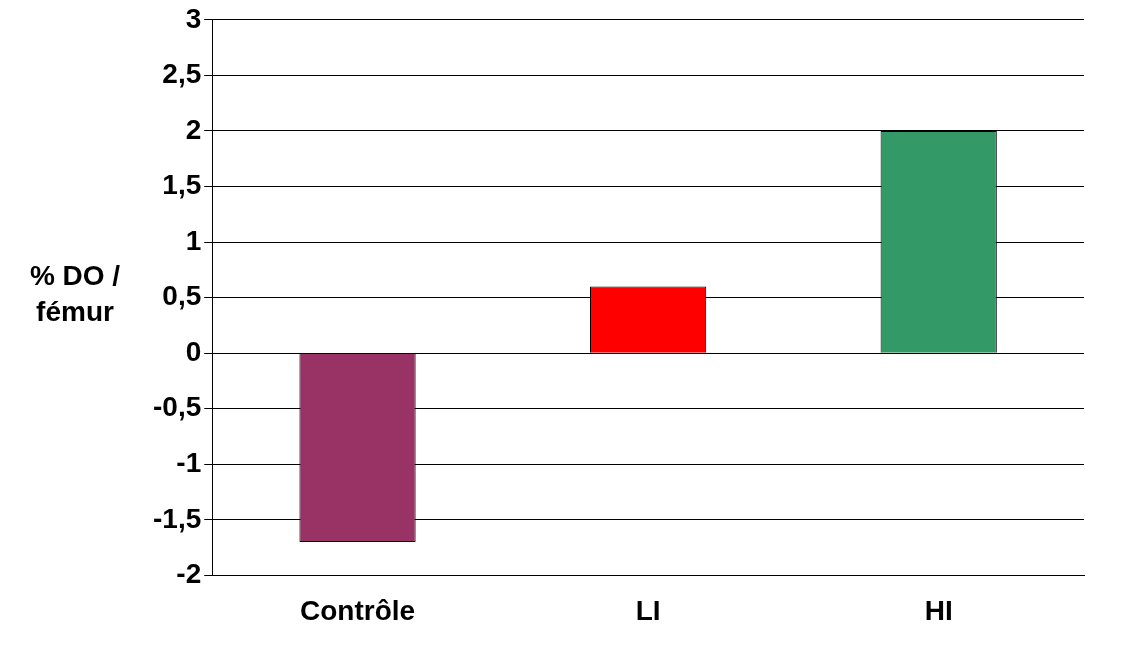 The image size is (1124, 646). What do you see at coordinates (182, 185) in the screenshot?
I see `y-tick-label: 1,5` at bounding box center [182, 185].